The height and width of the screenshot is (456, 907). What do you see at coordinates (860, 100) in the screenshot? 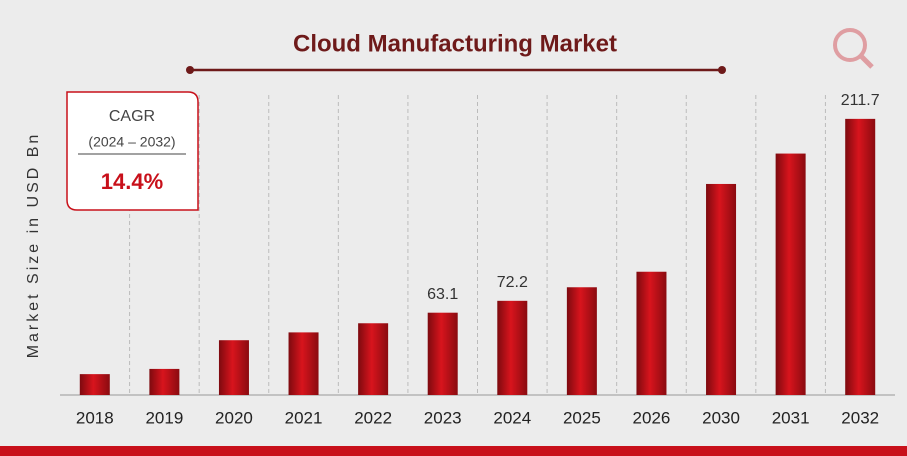
I see `data-label: 211.7` at bounding box center [860, 100].